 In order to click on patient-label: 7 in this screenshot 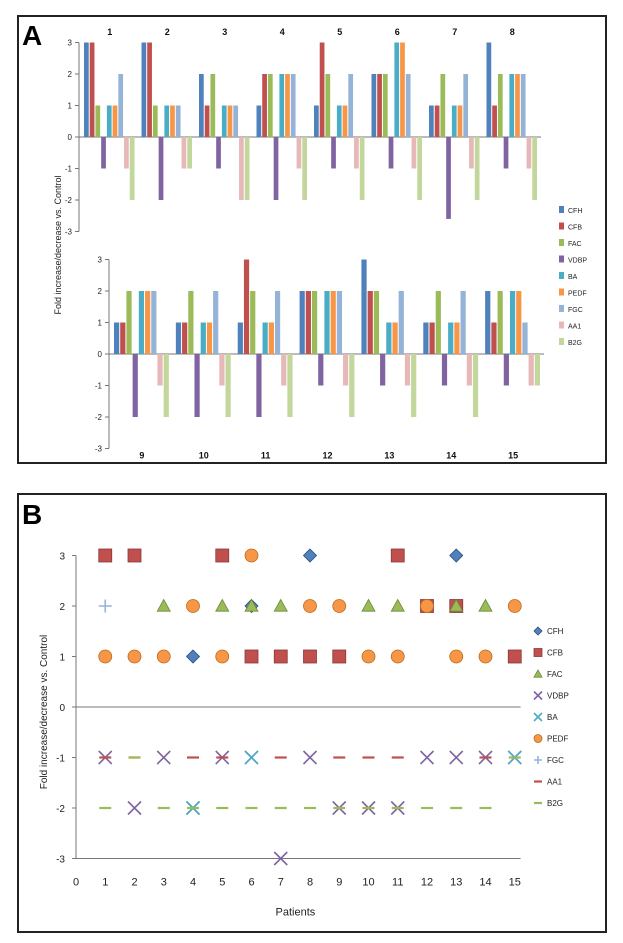, I will do `click(454, 32)`.